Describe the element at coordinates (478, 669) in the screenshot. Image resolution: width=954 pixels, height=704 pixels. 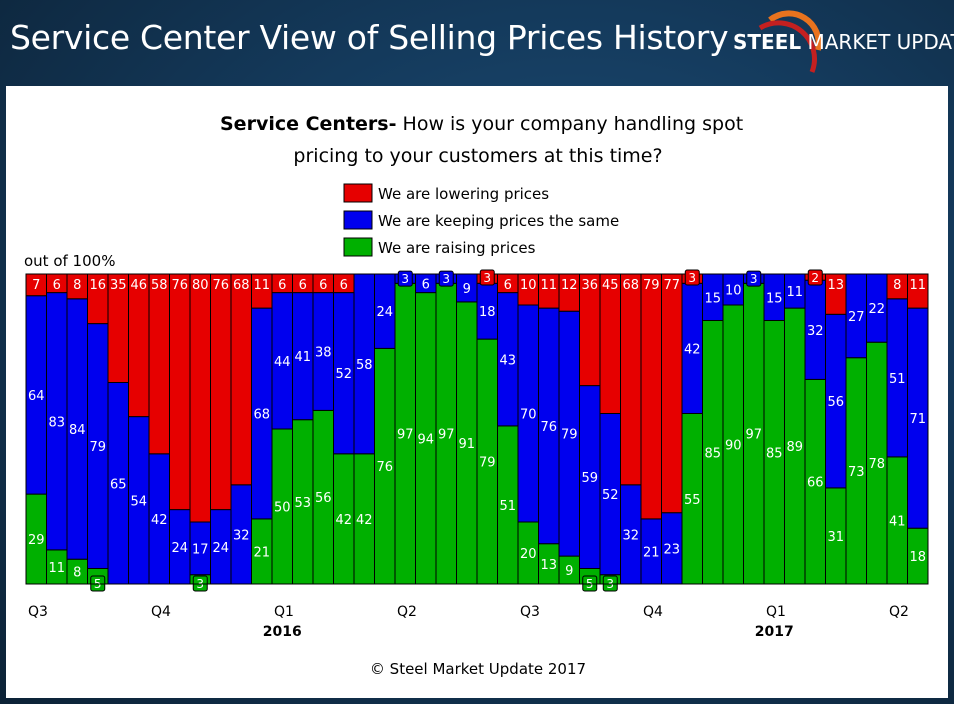
I see `copyright-footer: © Steel Market Update 2017` at that location.